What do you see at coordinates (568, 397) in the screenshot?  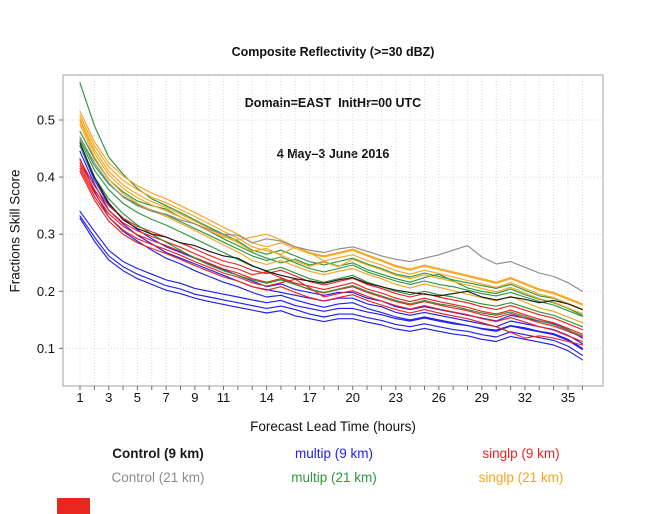 I see `svg-text: 35` at bounding box center [568, 397].